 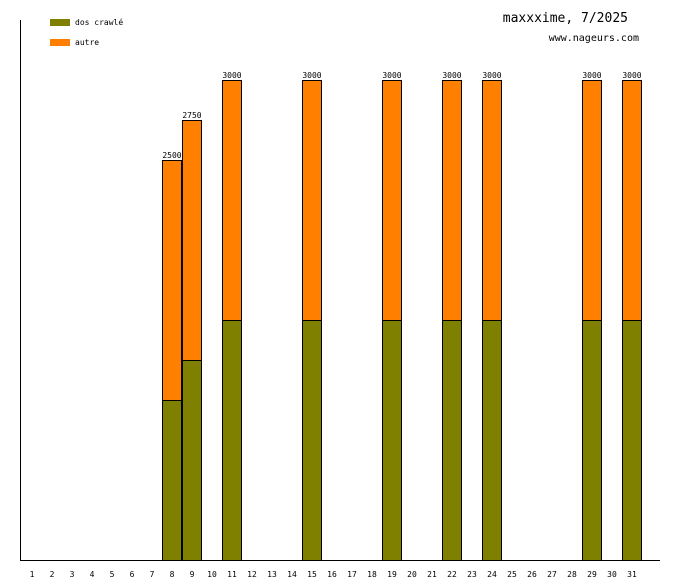 I want to click on x-tick-label-20: 20, so click(x=412, y=574).